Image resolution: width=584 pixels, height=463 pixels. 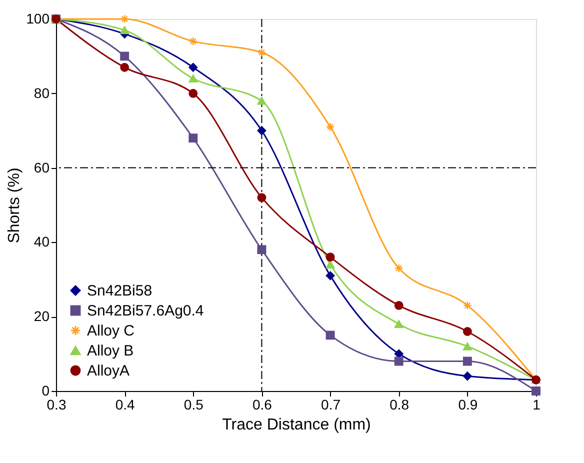 What do you see at coordinates (145, 311) in the screenshot?
I see `legend-label: Sn42Bi57.6Ag0.4` at bounding box center [145, 311].